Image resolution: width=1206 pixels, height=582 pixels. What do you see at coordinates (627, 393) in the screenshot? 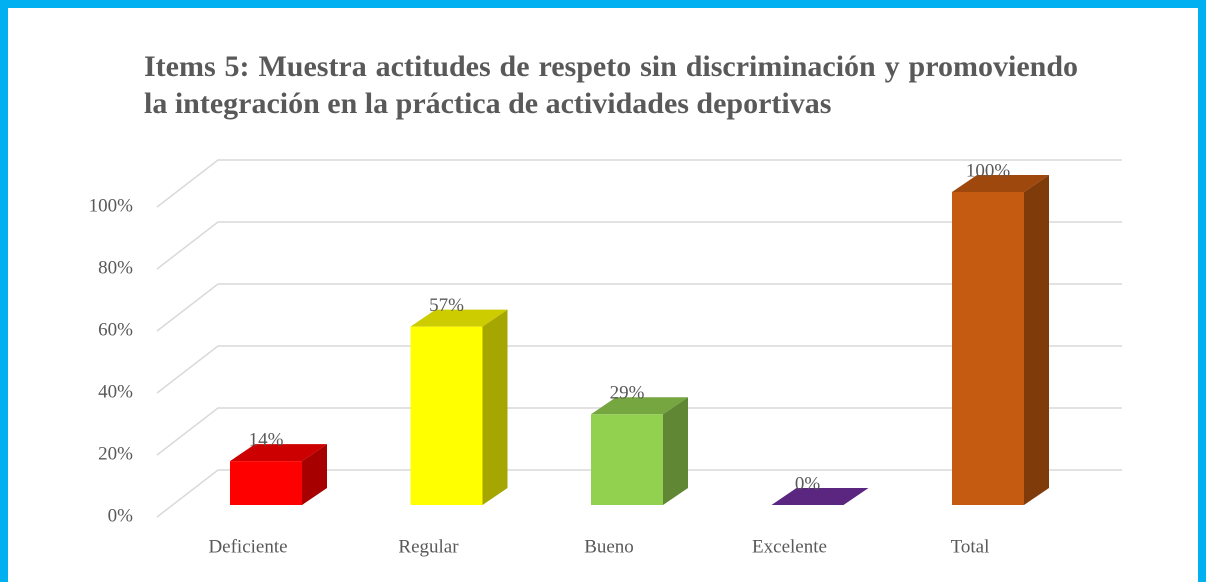
I see `data-label: 29%` at bounding box center [627, 393].